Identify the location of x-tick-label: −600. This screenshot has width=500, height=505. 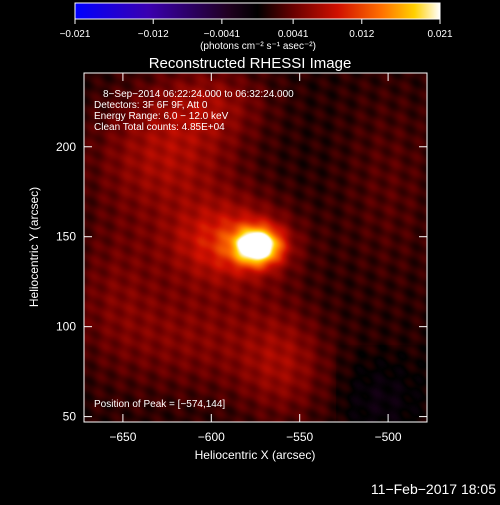
(211, 437).